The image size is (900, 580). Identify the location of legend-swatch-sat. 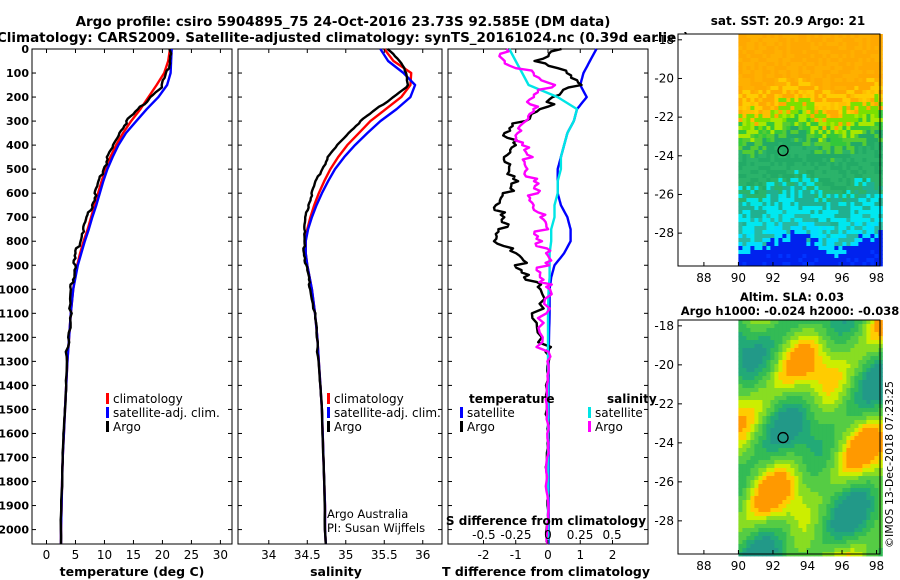
(328, 412).